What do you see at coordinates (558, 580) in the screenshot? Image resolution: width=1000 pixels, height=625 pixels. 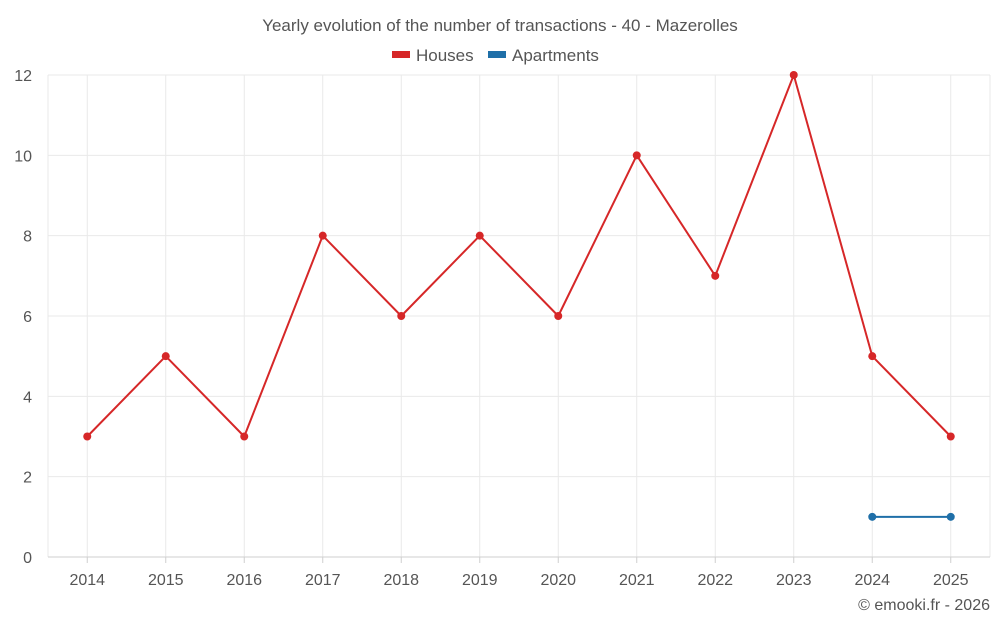 I see `x-tick-label-2020: 2020` at bounding box center [558, 580].